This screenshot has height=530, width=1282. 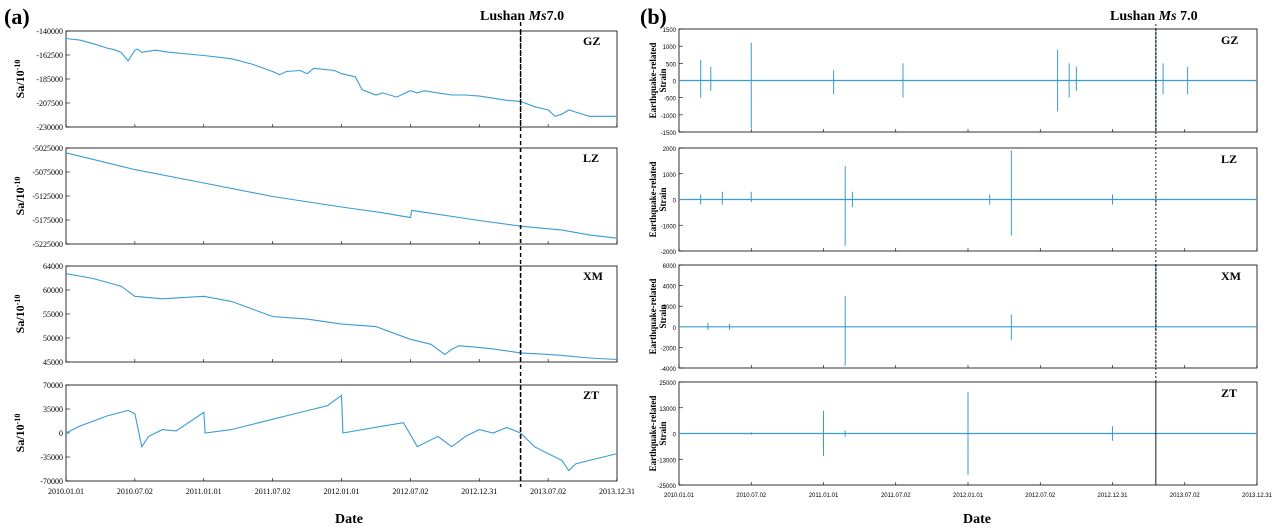 I want to click on panel-a-event-label: Lushan Ms7.0, so click(x=522, y=16).